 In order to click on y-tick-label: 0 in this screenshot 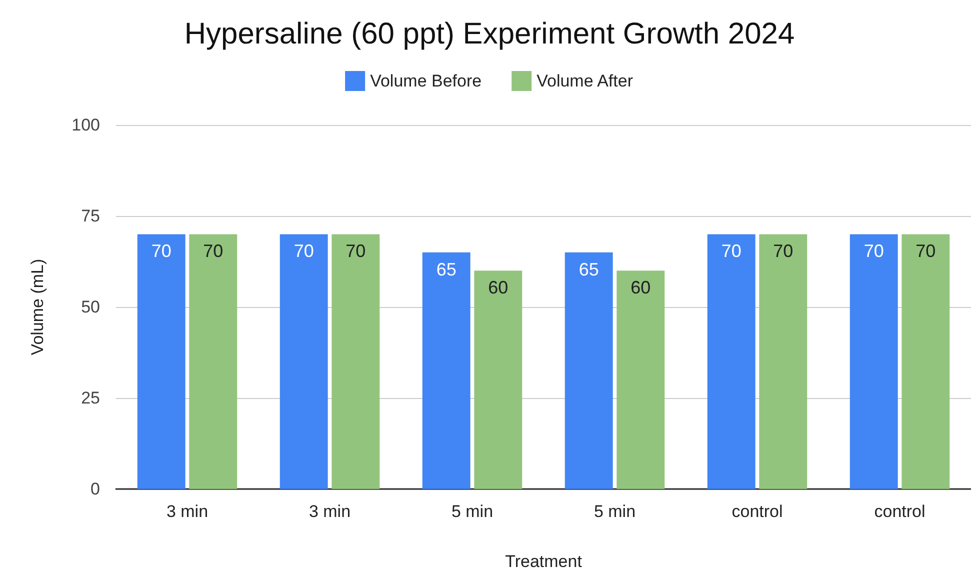, I will do `click(95, 489)`.